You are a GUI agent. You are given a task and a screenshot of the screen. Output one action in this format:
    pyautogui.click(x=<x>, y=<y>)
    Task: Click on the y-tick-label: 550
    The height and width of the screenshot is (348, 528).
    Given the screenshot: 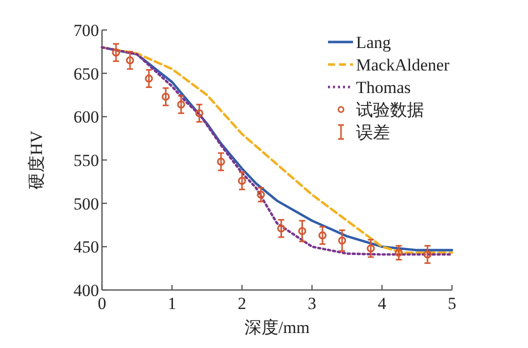 What is the action you would take?
    pyautogui.click(x=86, y=160)
    